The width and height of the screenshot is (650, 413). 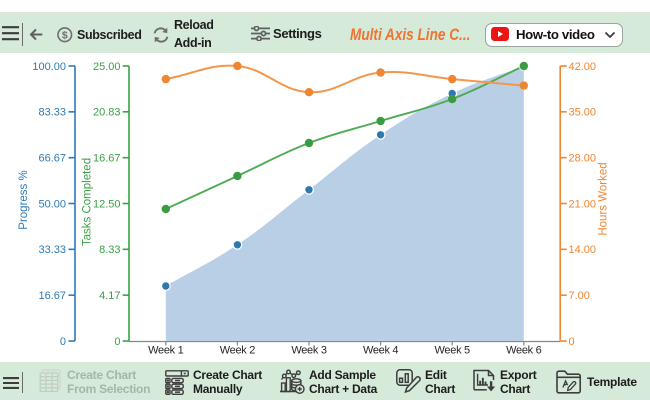 What do you see at coordinates (583, 67) in the screenshot?
I see `svg-text: 42.00` at bounding box center [583, 67].